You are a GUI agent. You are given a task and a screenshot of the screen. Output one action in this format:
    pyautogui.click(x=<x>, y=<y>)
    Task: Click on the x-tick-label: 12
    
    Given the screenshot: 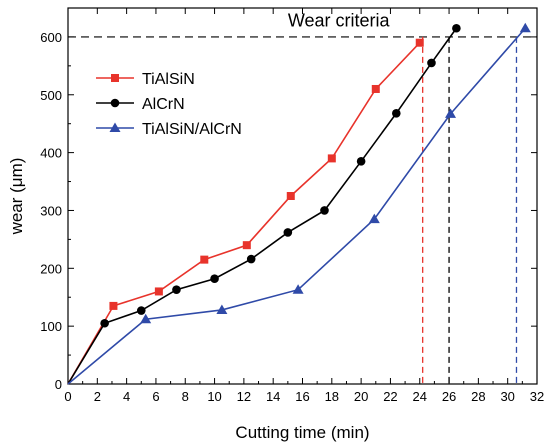 What is the action you would take?
    pyautogui.click(x=244, y=396)
    